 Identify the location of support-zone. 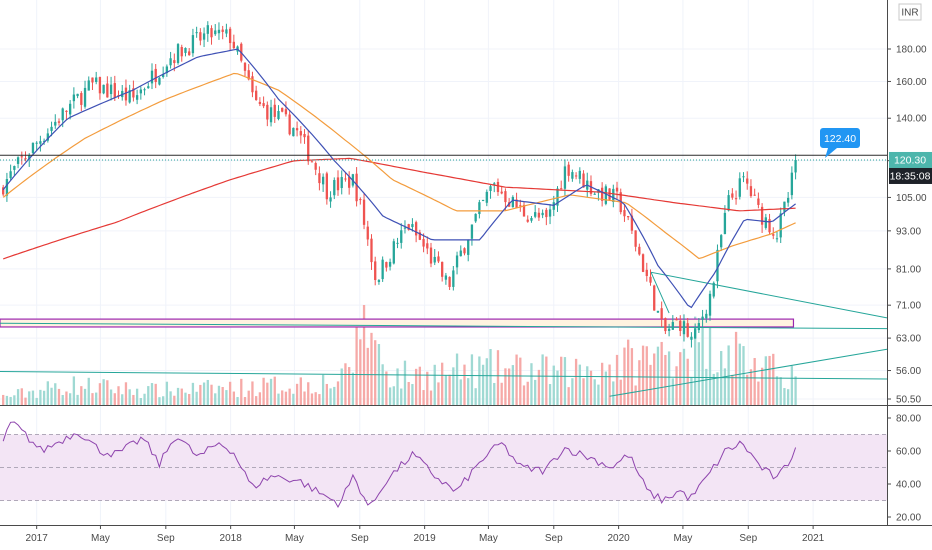
(397, 323).